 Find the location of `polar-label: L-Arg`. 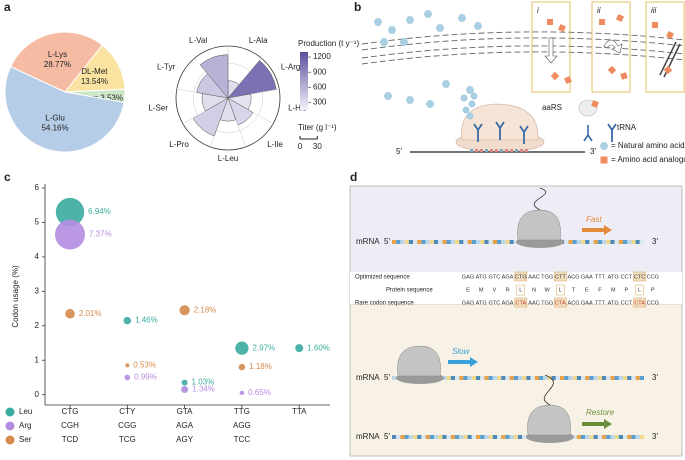

polar-label: L-Arg is located at coordinates (291, 67).